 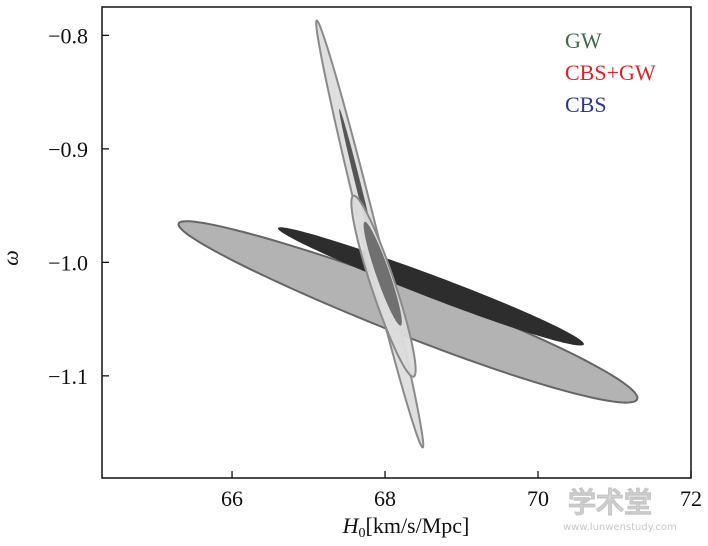 I want to click on legend: GW CBS+GW CBS, so click(x=610, y=72).